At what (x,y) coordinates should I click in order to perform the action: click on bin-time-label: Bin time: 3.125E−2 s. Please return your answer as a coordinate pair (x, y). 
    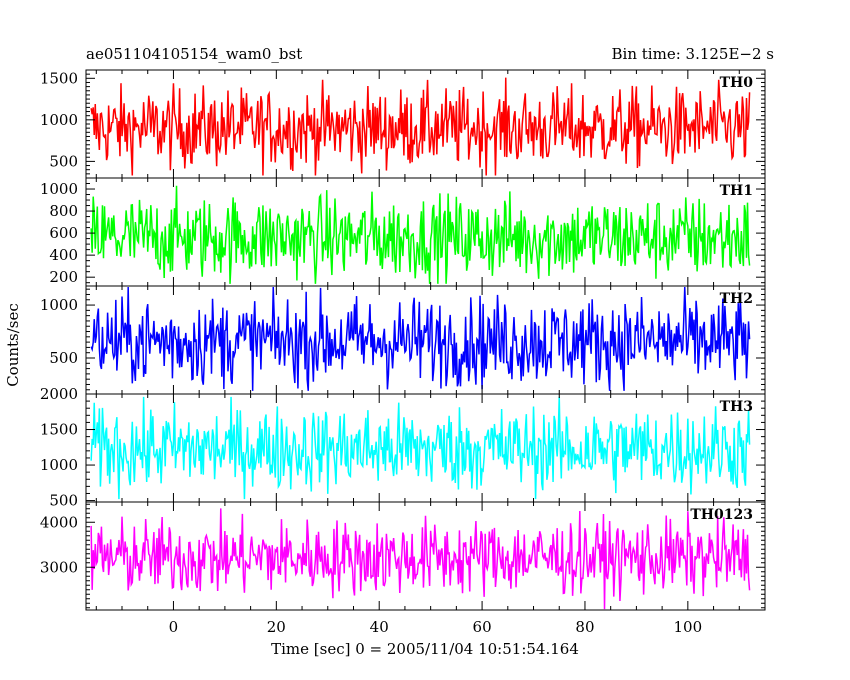
    Looking at the image, I should click on (693, 54).